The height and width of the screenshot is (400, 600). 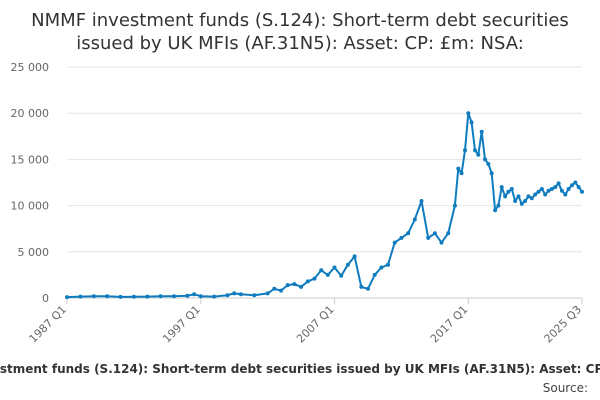 I want to click on y-tick-label: 0, so click(x=45, y=298).